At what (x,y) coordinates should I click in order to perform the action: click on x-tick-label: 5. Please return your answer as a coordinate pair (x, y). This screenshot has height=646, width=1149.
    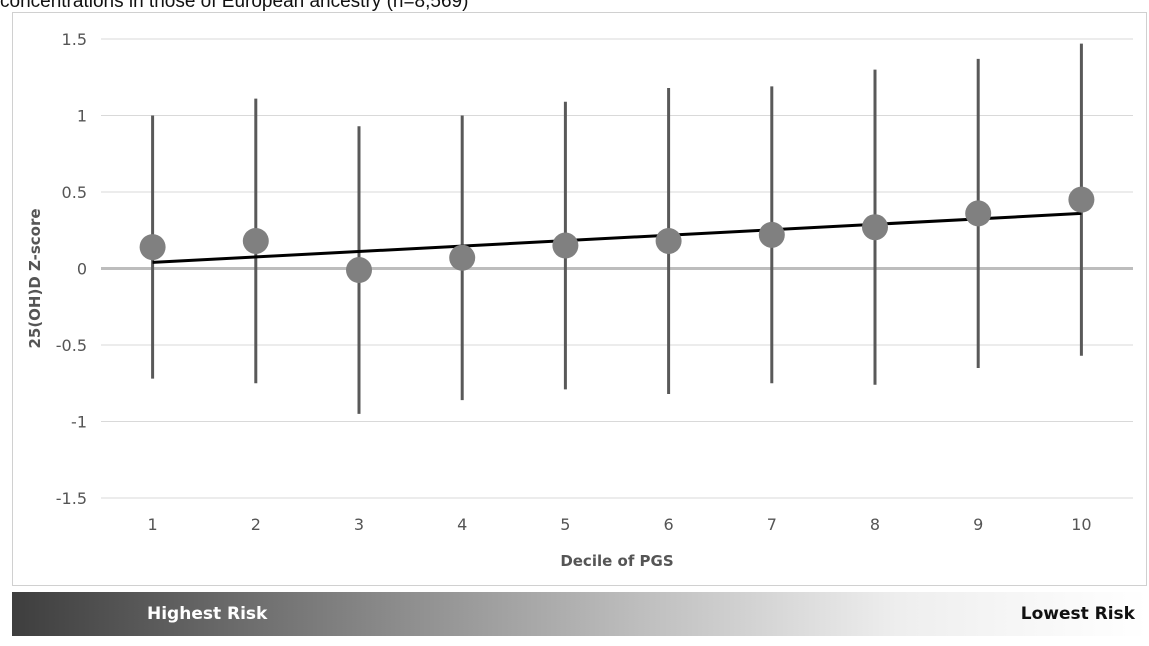
    Looking at the image, I should click on (565, 524).